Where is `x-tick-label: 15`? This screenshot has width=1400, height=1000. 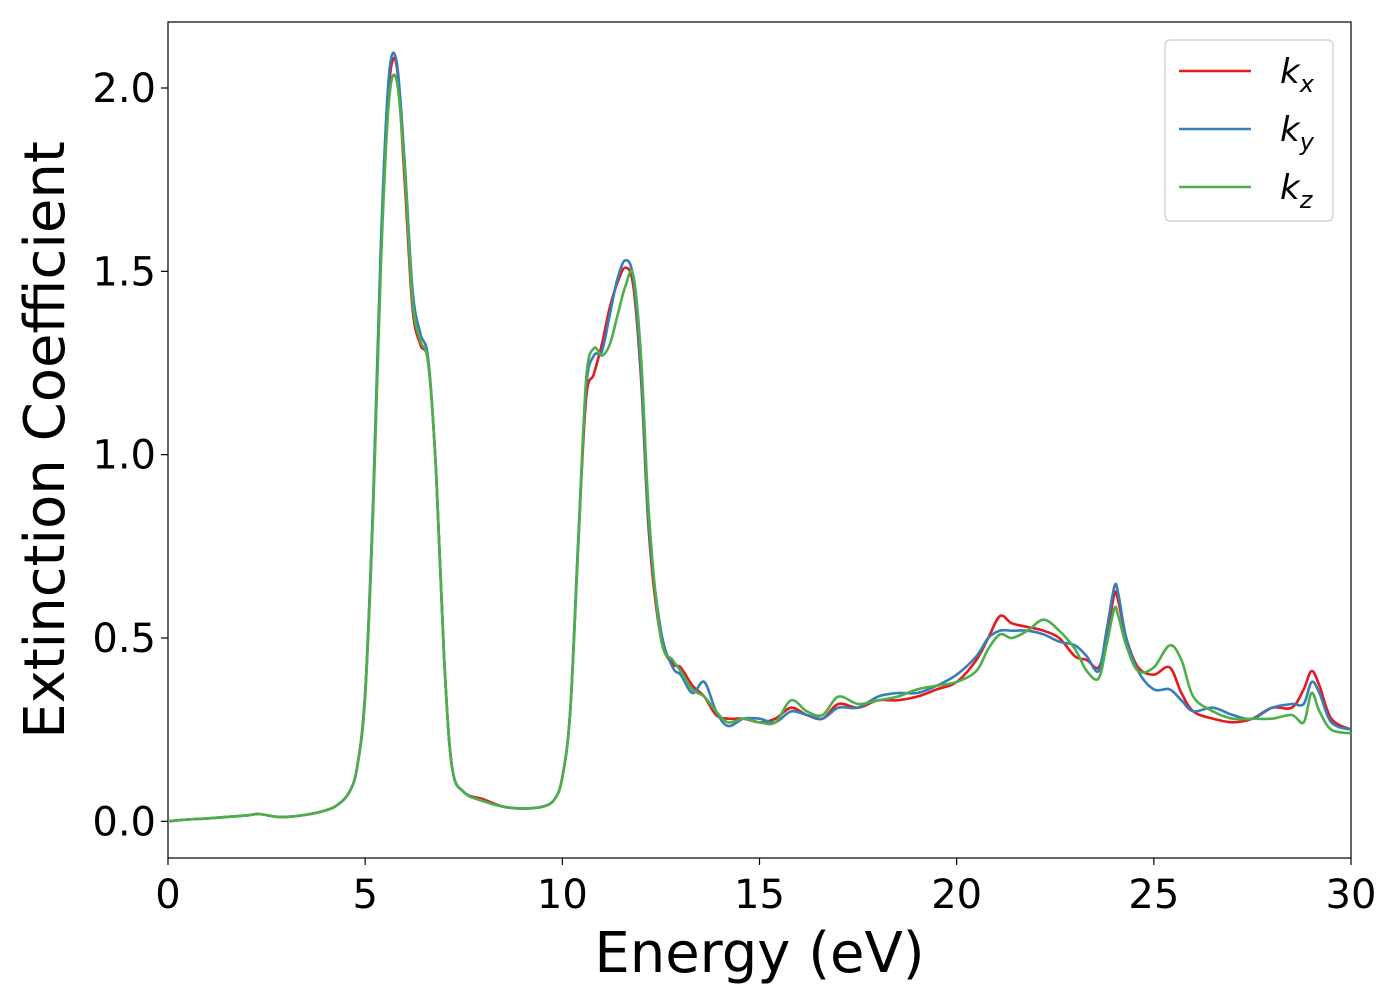
x-tick-label: 15 is located at coordinates (759, 895).